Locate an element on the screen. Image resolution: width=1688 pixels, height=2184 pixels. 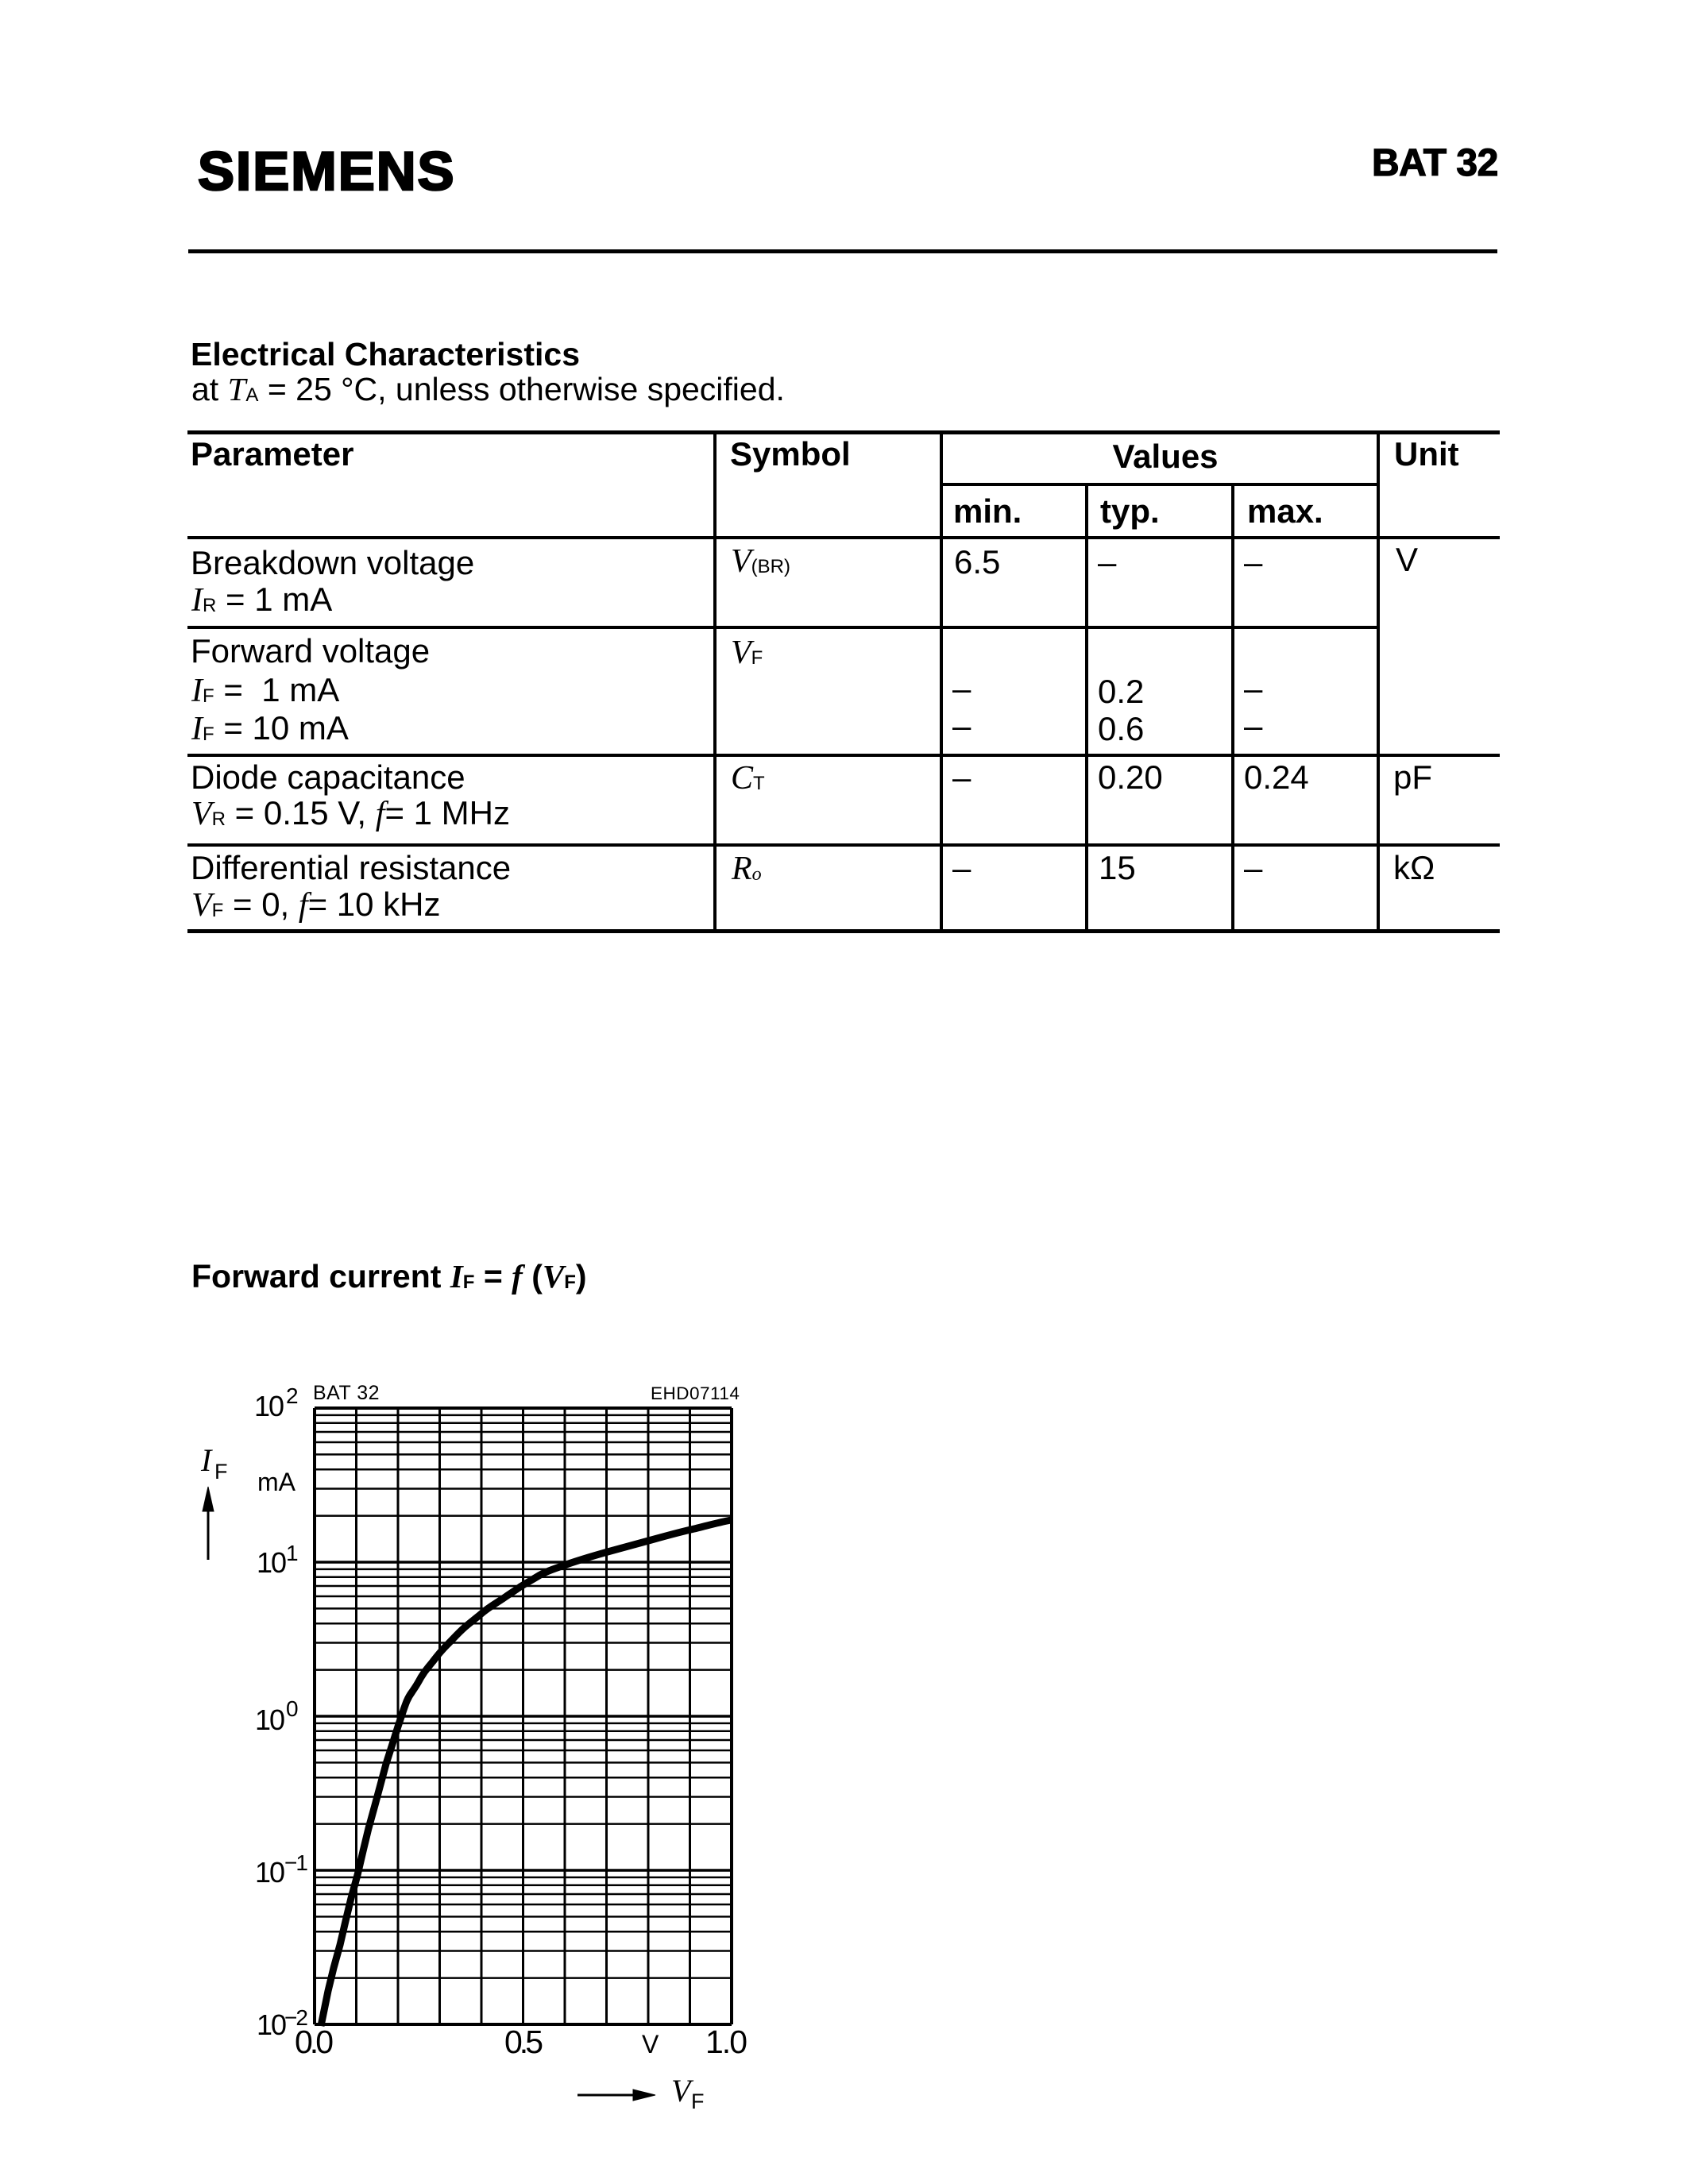
svg-text: 2 is located at coordinates (292, 1395).